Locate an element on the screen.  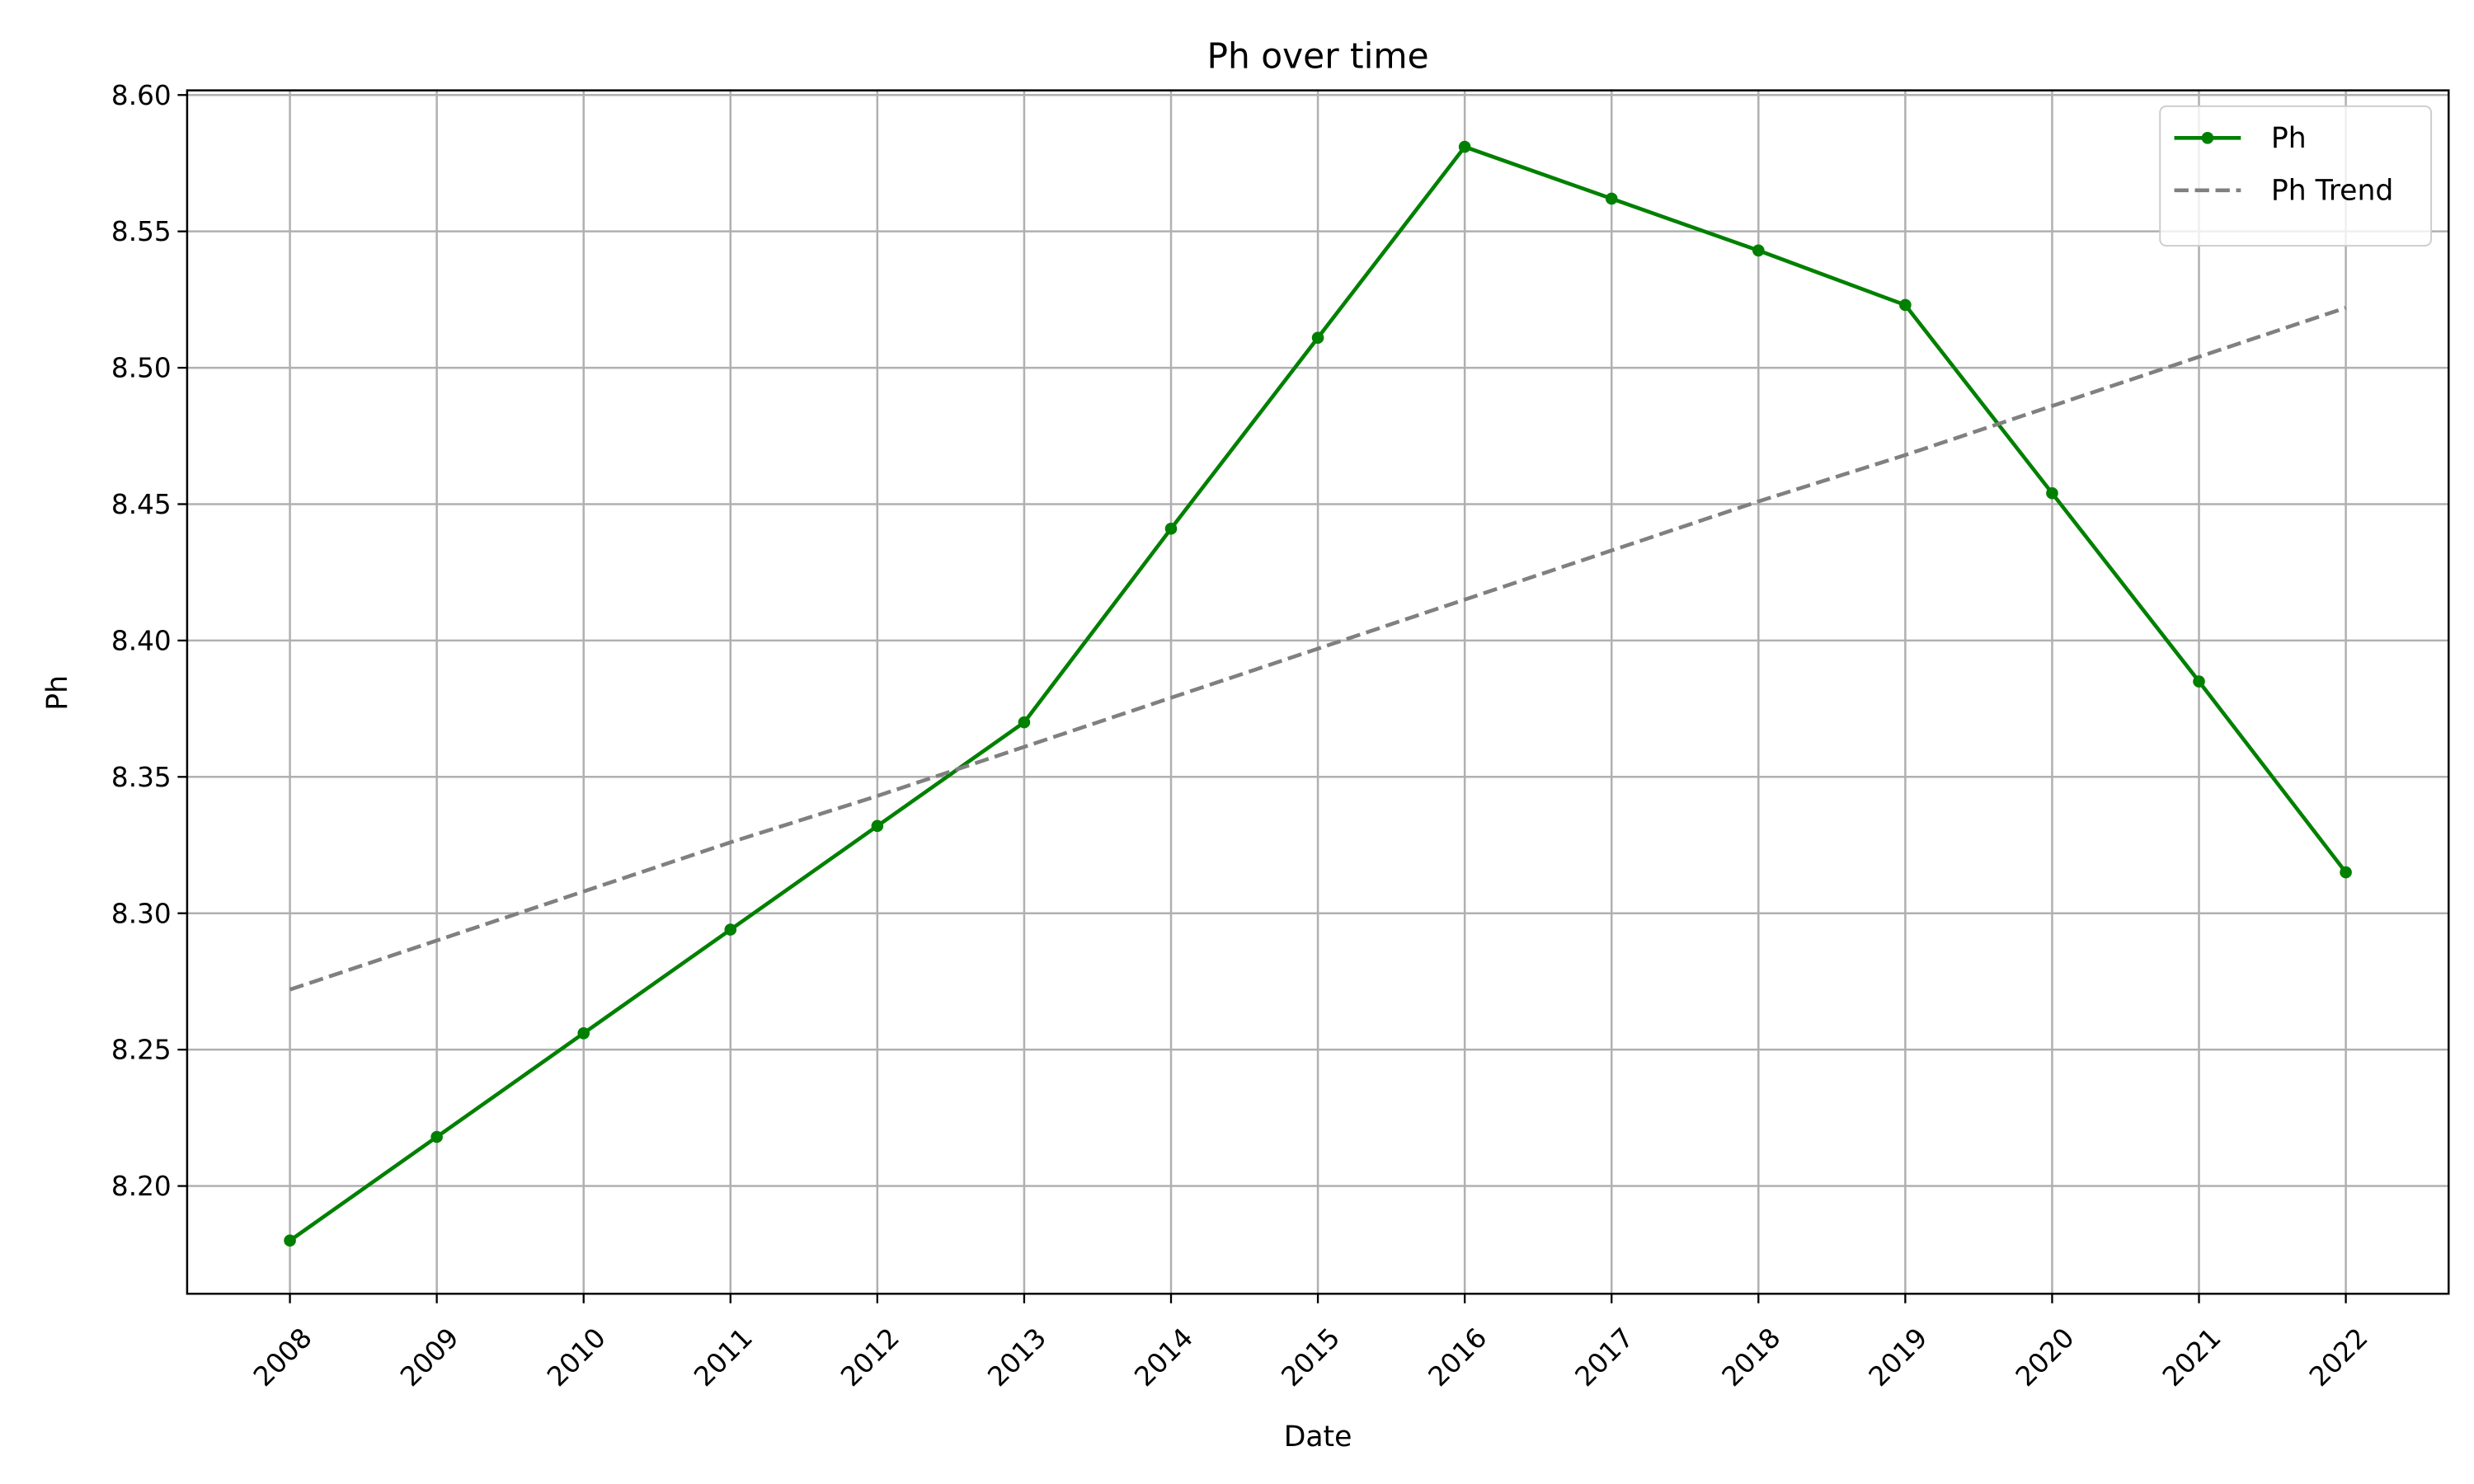
x-tick-label: 2017 is located at coordinates (1604, 1357).